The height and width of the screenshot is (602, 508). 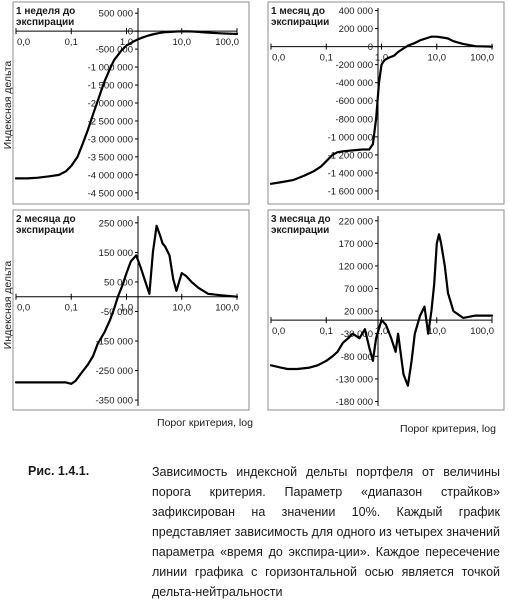 I want to click on y-tick-label: -350 000, so click(x=114, y=401).